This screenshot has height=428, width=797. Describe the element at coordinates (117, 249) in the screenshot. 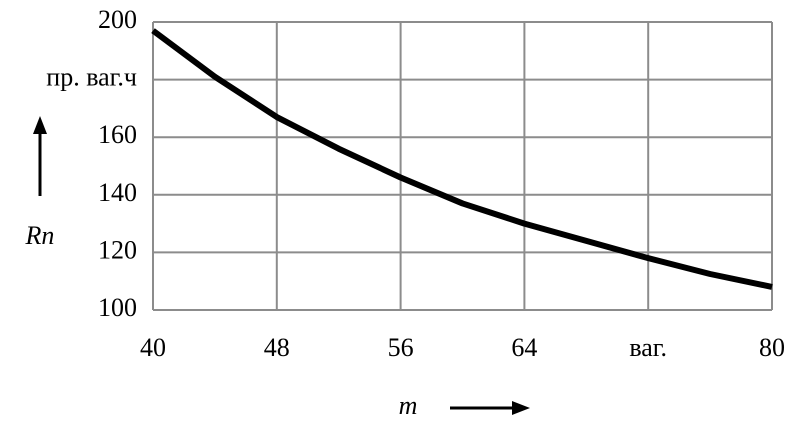

I see `y-tick-label: 120` at that location.